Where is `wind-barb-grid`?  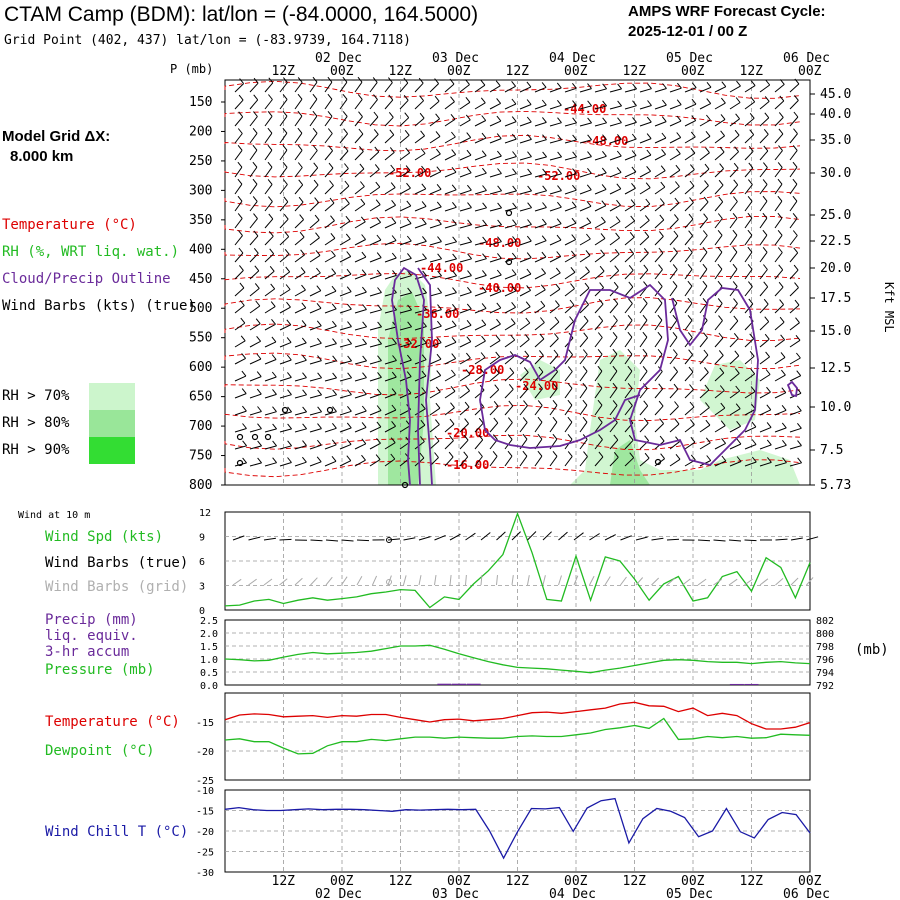
wind-barb-grid is located at coordinates (237, 582).